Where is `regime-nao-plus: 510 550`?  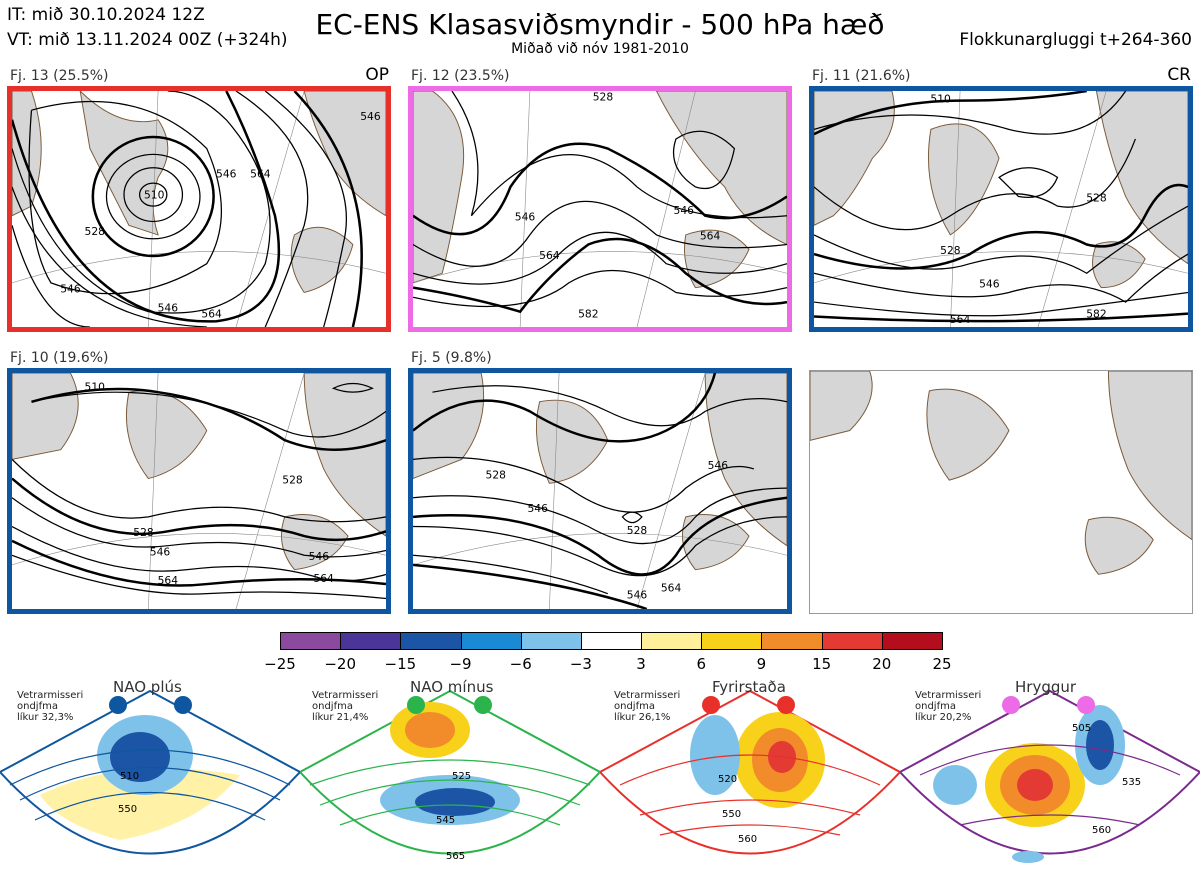 regime-nao-plus: 510 550 is located at coordinates (150, 773).